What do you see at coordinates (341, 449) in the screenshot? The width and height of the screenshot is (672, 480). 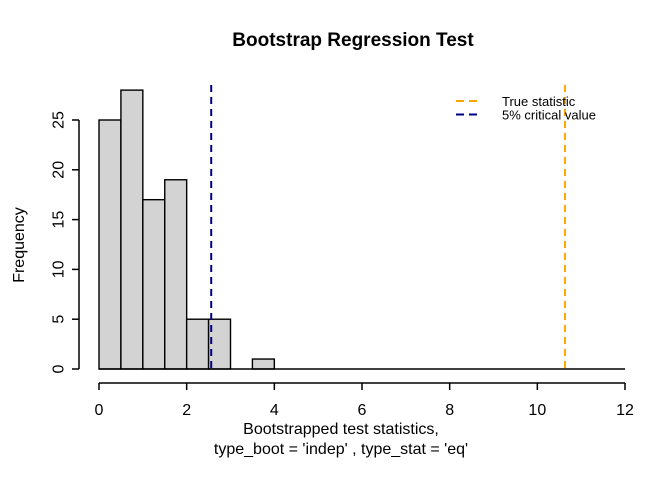 I see `x-axis-label-line2: type_boot = 'indep' , type_stat = 'eq'` at bounding box center [341, 449].